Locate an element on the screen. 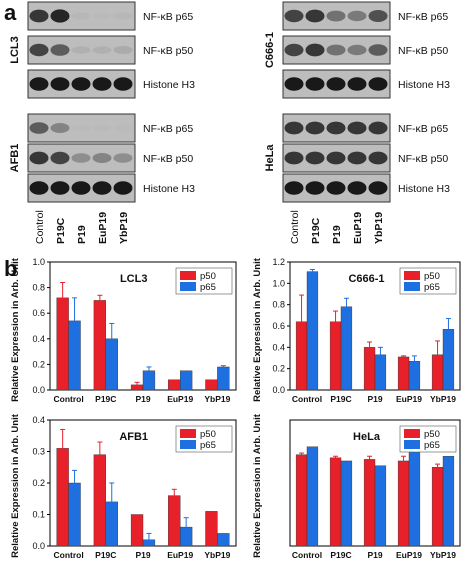 Image resolution: width=474 pixels, height=564 pixels. lane-label: P19C is located at coordinates (316, 230).